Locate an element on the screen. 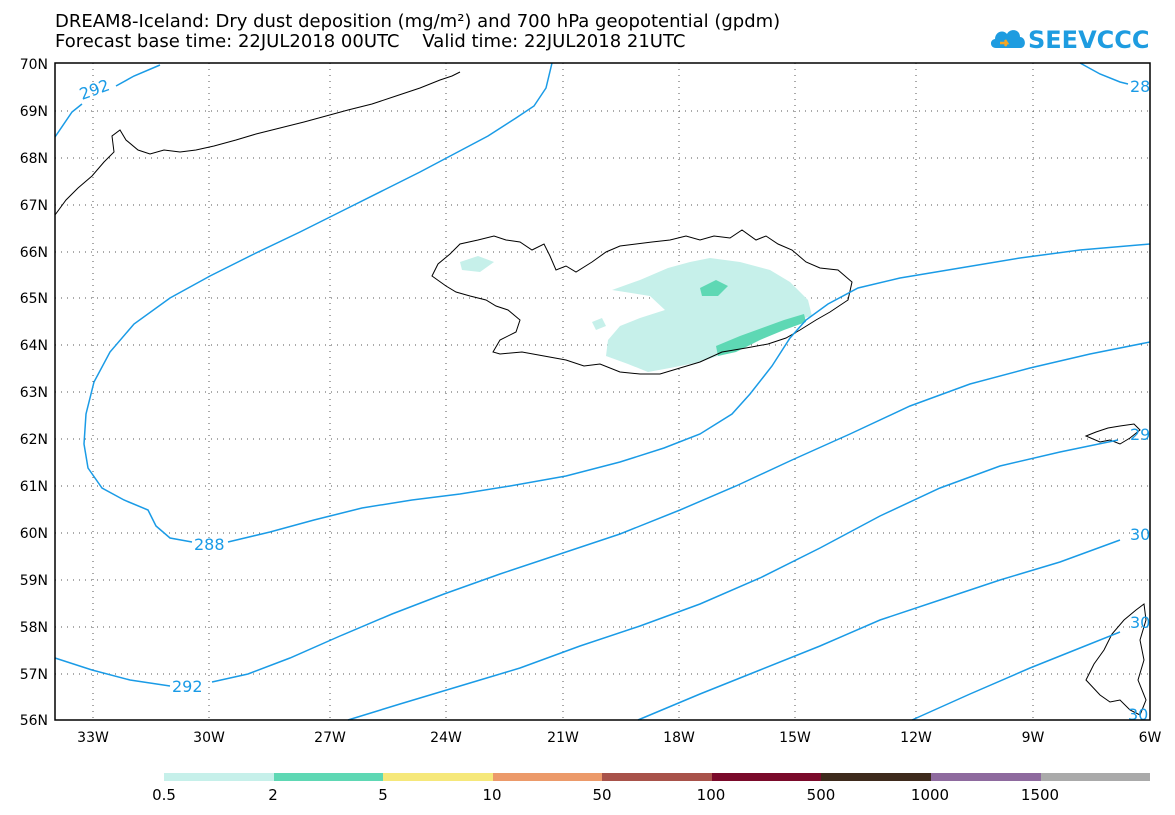 This screenshot has width=1175, height=815. colorbar-label: 10 is located at coordinates (492, 795).